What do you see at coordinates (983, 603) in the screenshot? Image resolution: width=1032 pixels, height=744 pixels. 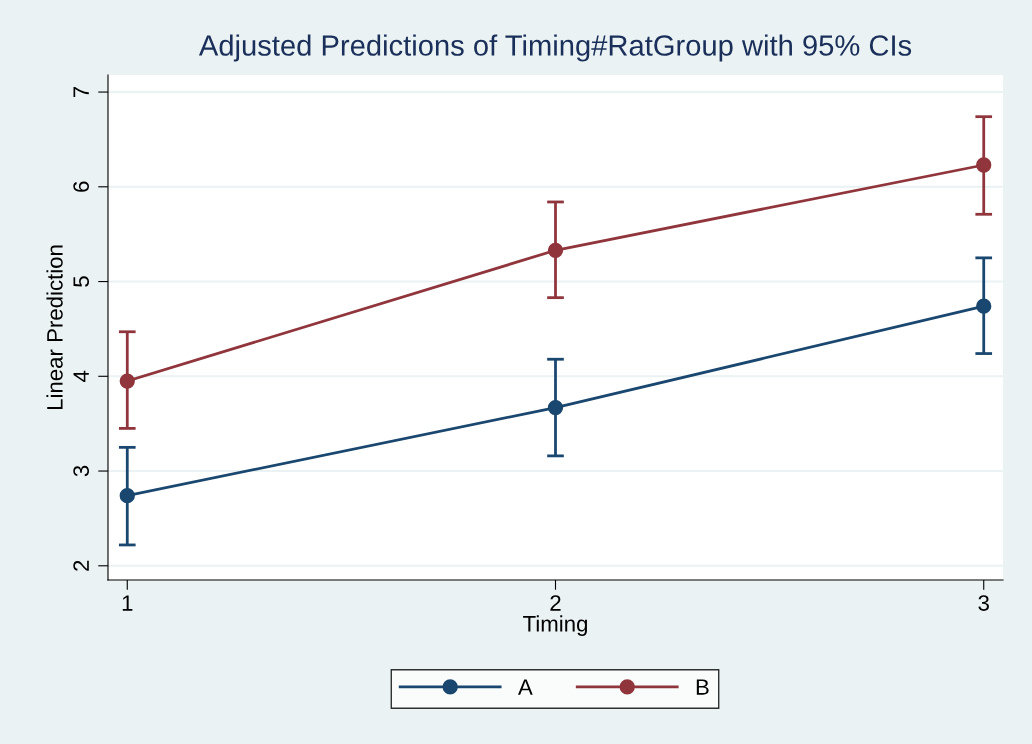 I see `x-tick-label: 3` at bounding box center [983, 603].